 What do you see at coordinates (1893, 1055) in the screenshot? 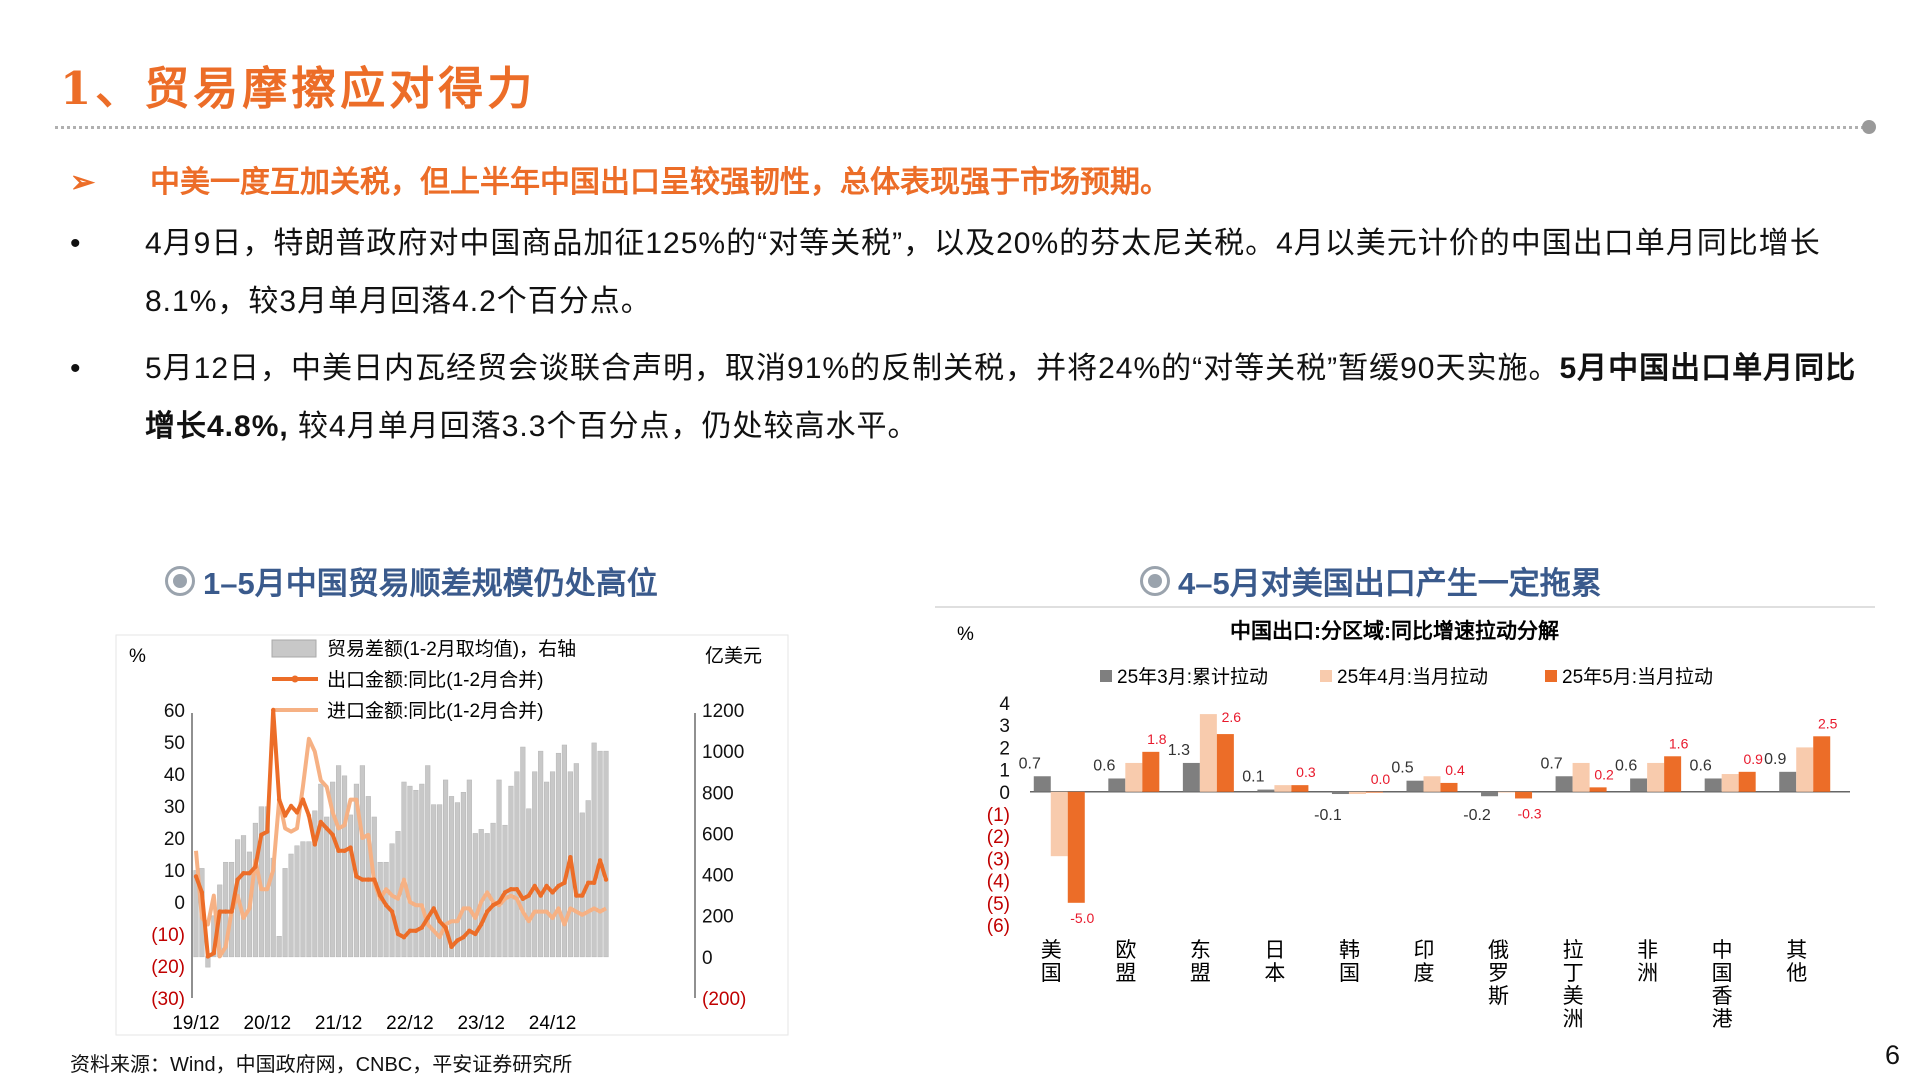
I see `page-number: 6` at bounding box center [1893, 1055].